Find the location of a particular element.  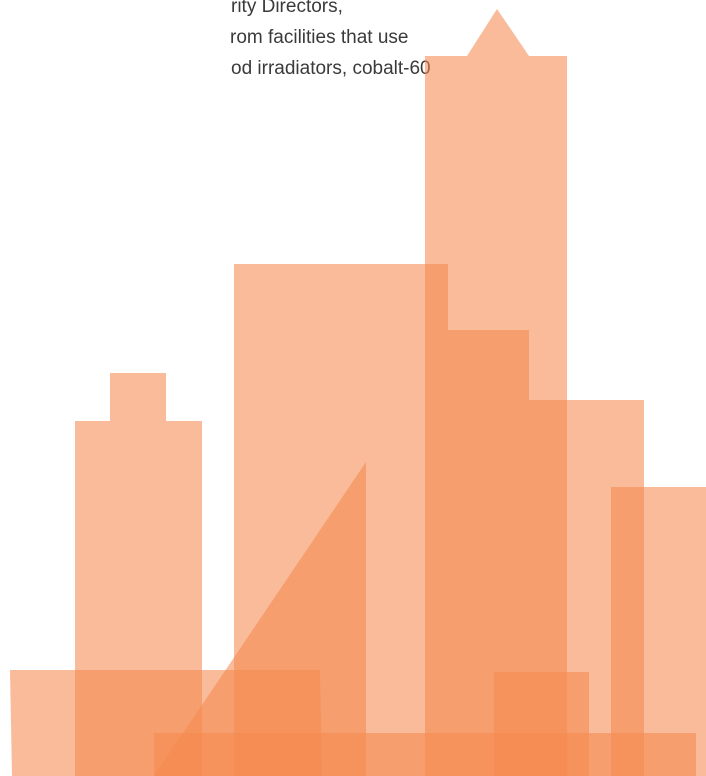

low-base-strip is located at coordinates (425, 754).